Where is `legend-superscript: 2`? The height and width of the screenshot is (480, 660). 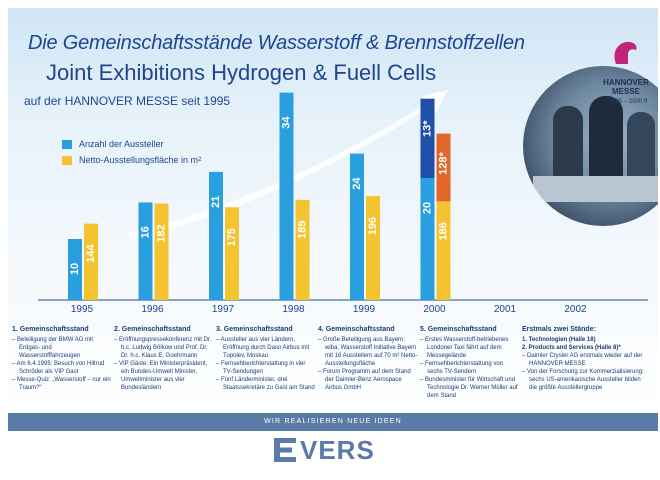
legend-superscript: 2 is located at coordinates (200, 160).